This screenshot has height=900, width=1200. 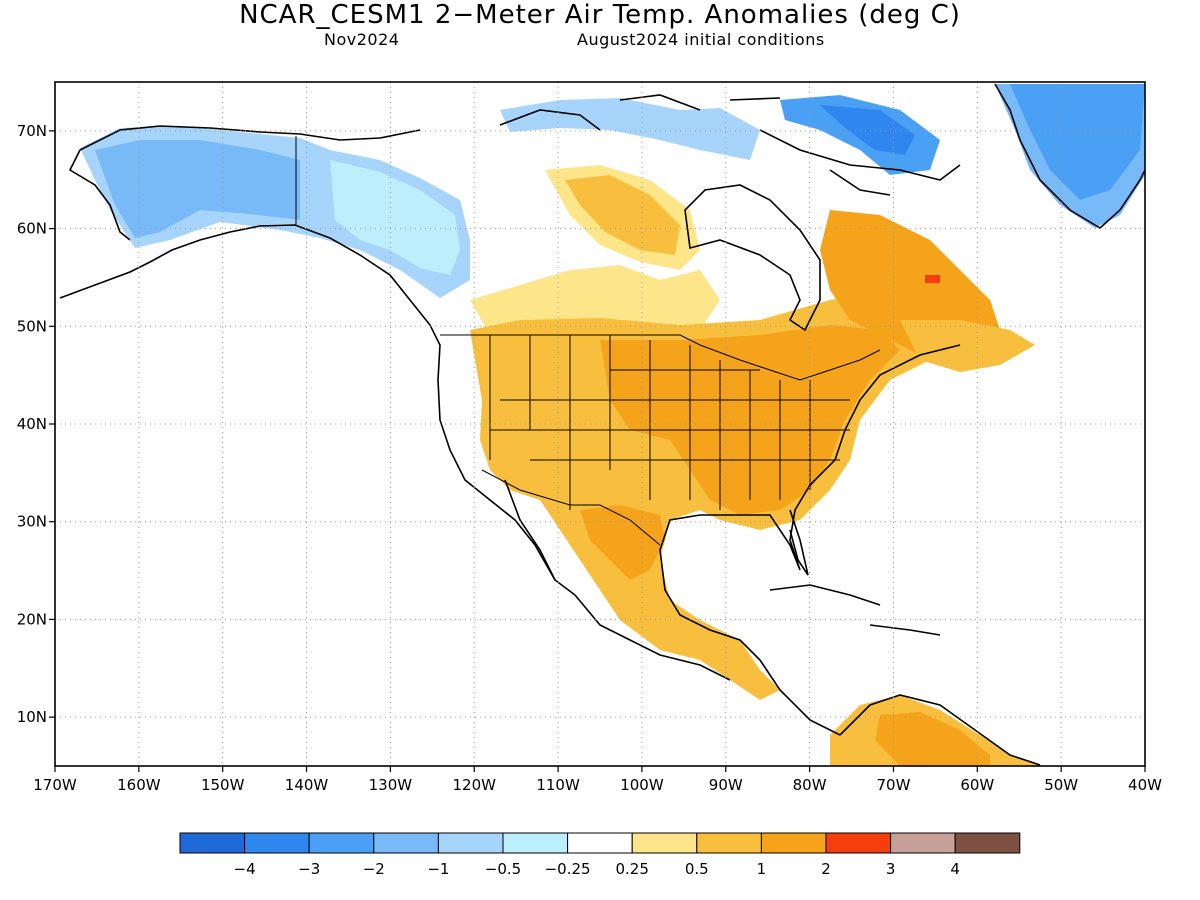 I want to click on forecast-month: Nov2024, so click(x=362, y=39).